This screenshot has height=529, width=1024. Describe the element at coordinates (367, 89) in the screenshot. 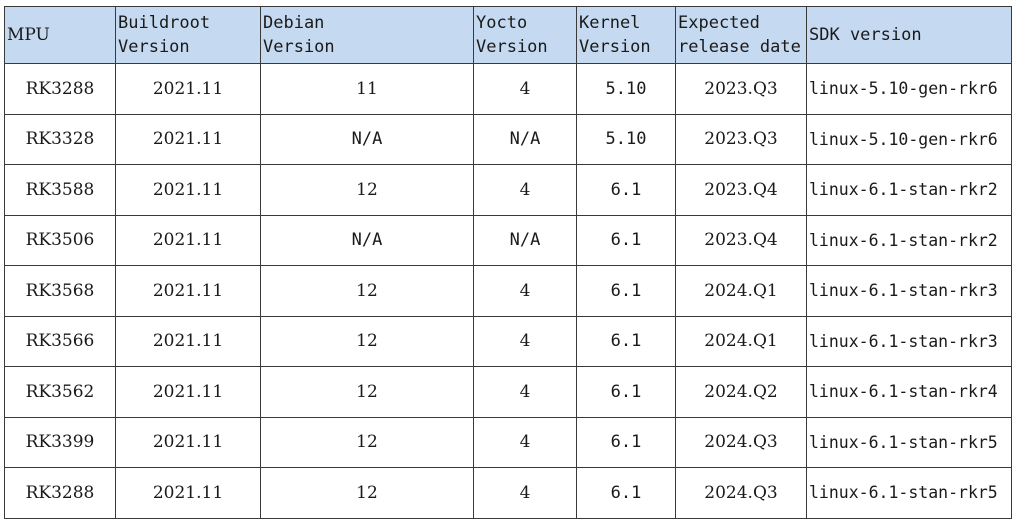

I see `cell-debian: 11` at that location.